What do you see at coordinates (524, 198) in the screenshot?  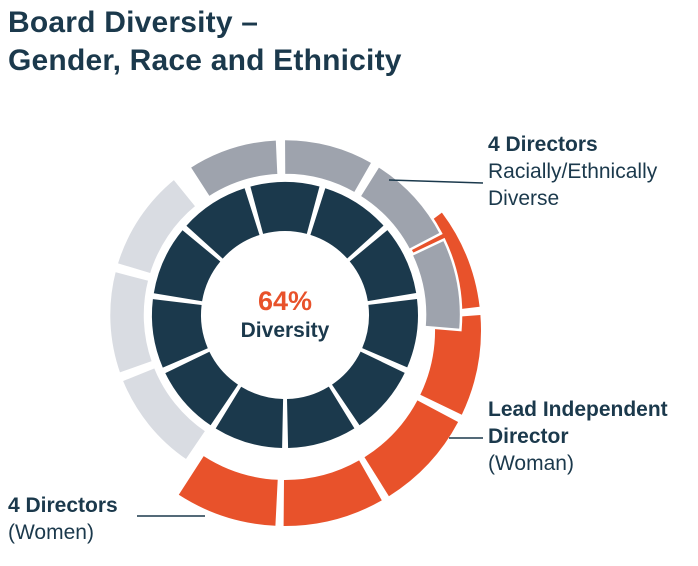 I see `callout-body-line: Diverse` at bounding box center [524, 198].